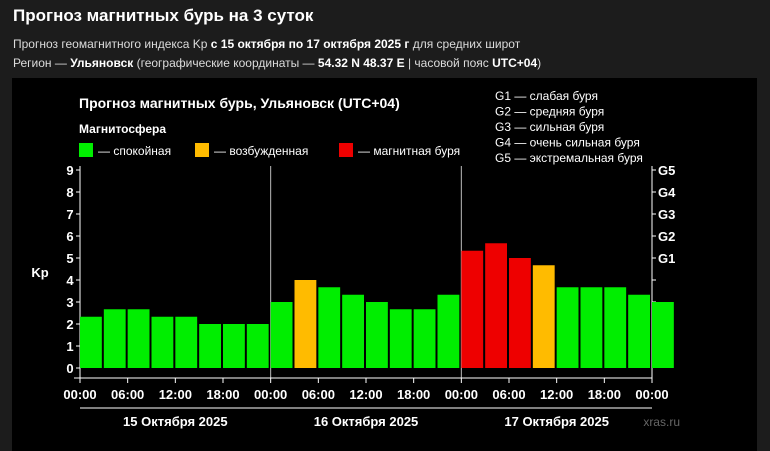 Image resolution: width=770 pixels, height=451 pixels. Describe the element at coordinates (69, 170) in the screenshot. I see `y-tick-label-9: 9` at that location.